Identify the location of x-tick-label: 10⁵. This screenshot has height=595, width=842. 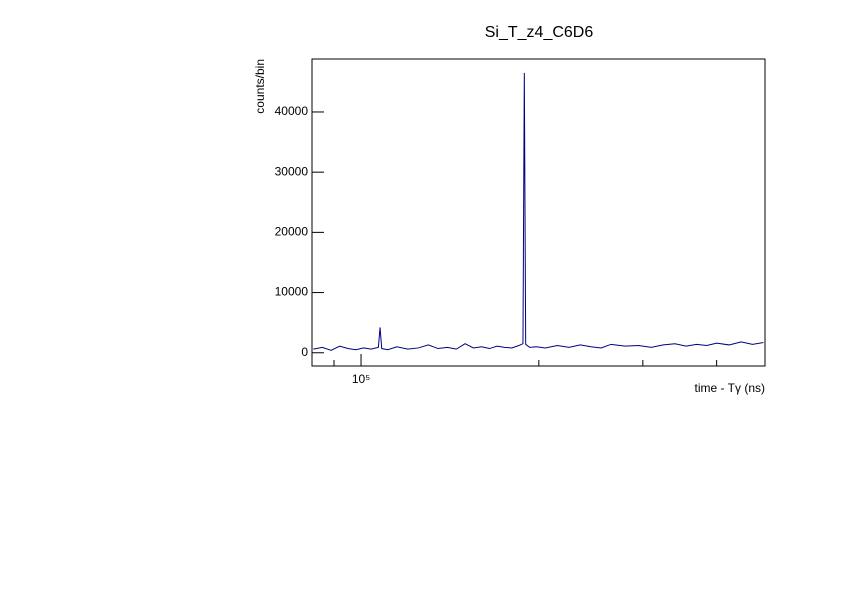
(361, 379).